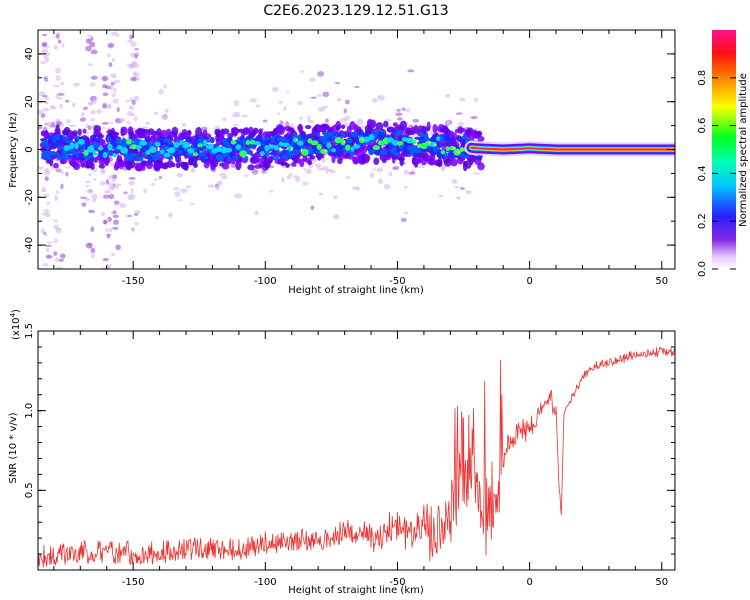  I want to click on snr-y-multiplier-close: ), so click(16, 311).